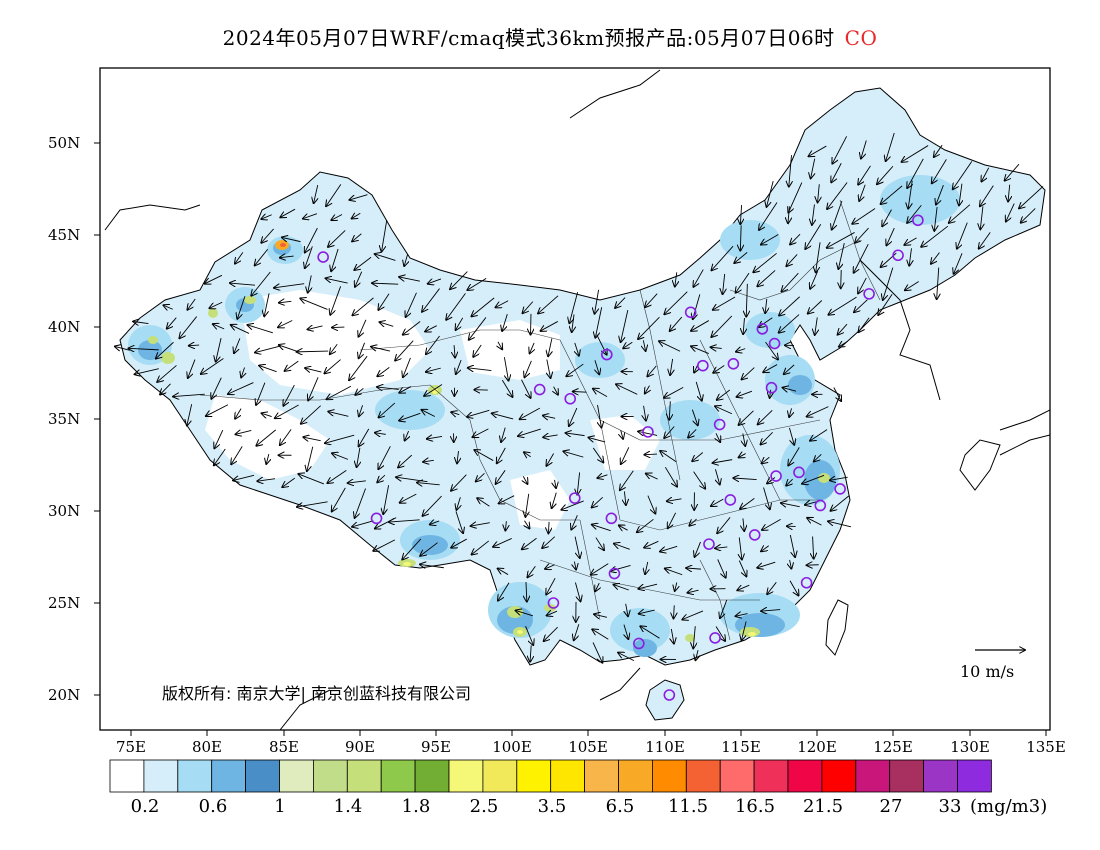 The width and height of the screenshot is (1100, 850). What do you see at coordinates (213, 806) in the screenshot?
I see `colorbar-label: 0.6` at bounding box center [213, 806].